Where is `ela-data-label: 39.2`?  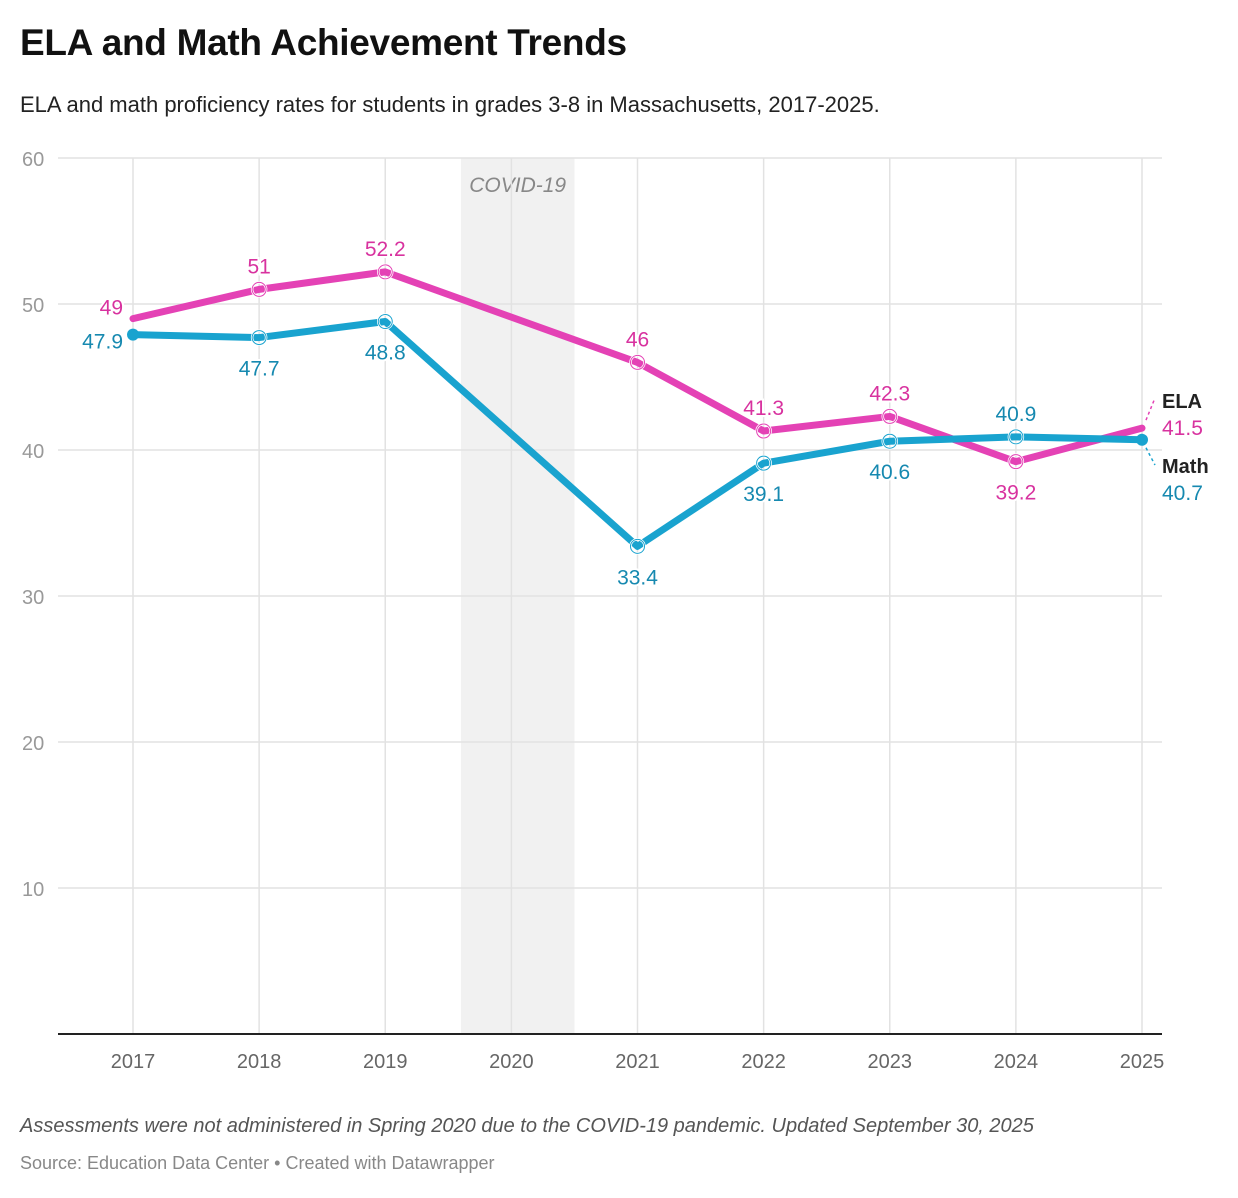 ela-data-label: 39.2 is located at coordinates (1015, 493).